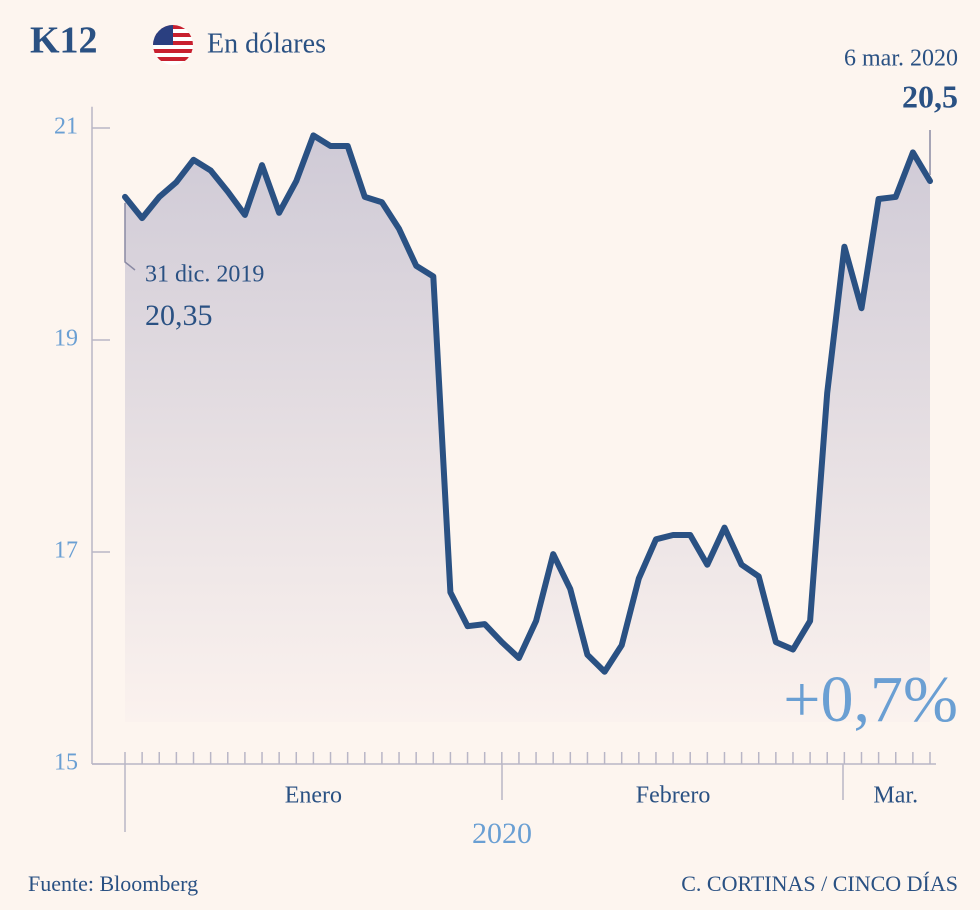 Image resolution: width=980 pixels, height=910 pixels. What do you see at coordinates (870, 699) in the screenshot?
I see `change-label: +0,7%` at bounding box center [870, 699].